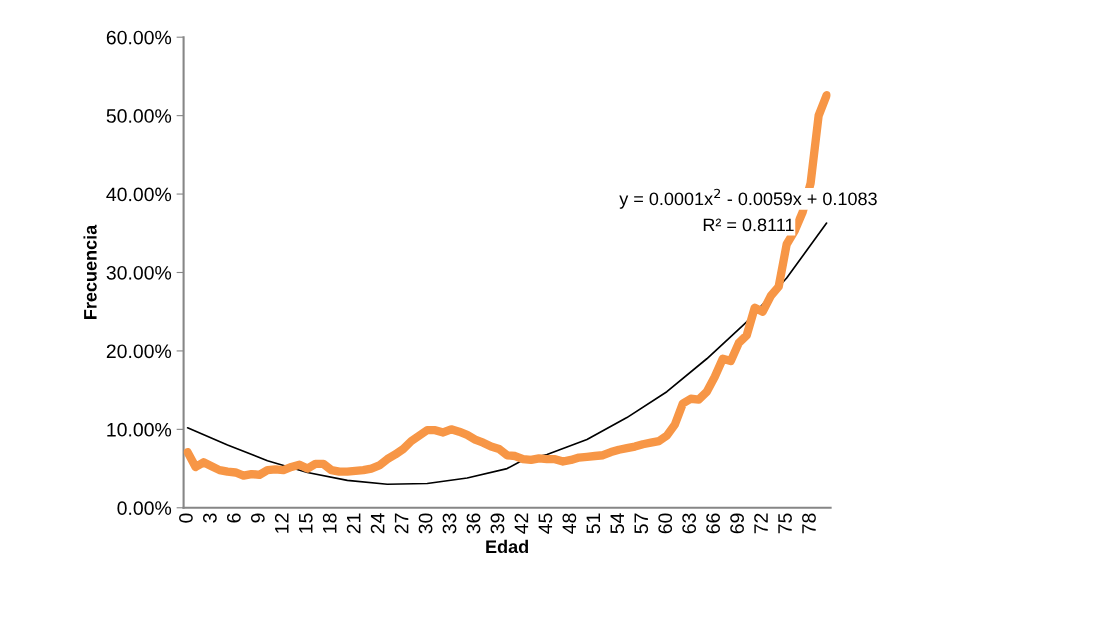  Describe the element at coordinates (139, 194) in the screenshot. I see `y-tick-label: 40.00%` at that location.